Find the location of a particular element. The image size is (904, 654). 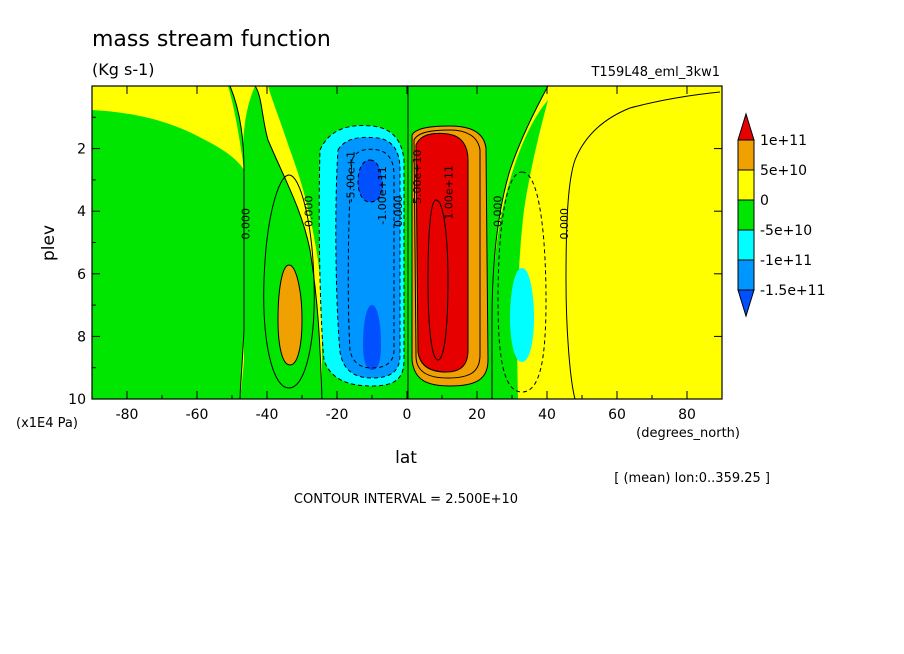

legend-label: -1e+11 is located at coordinates (786, 261).